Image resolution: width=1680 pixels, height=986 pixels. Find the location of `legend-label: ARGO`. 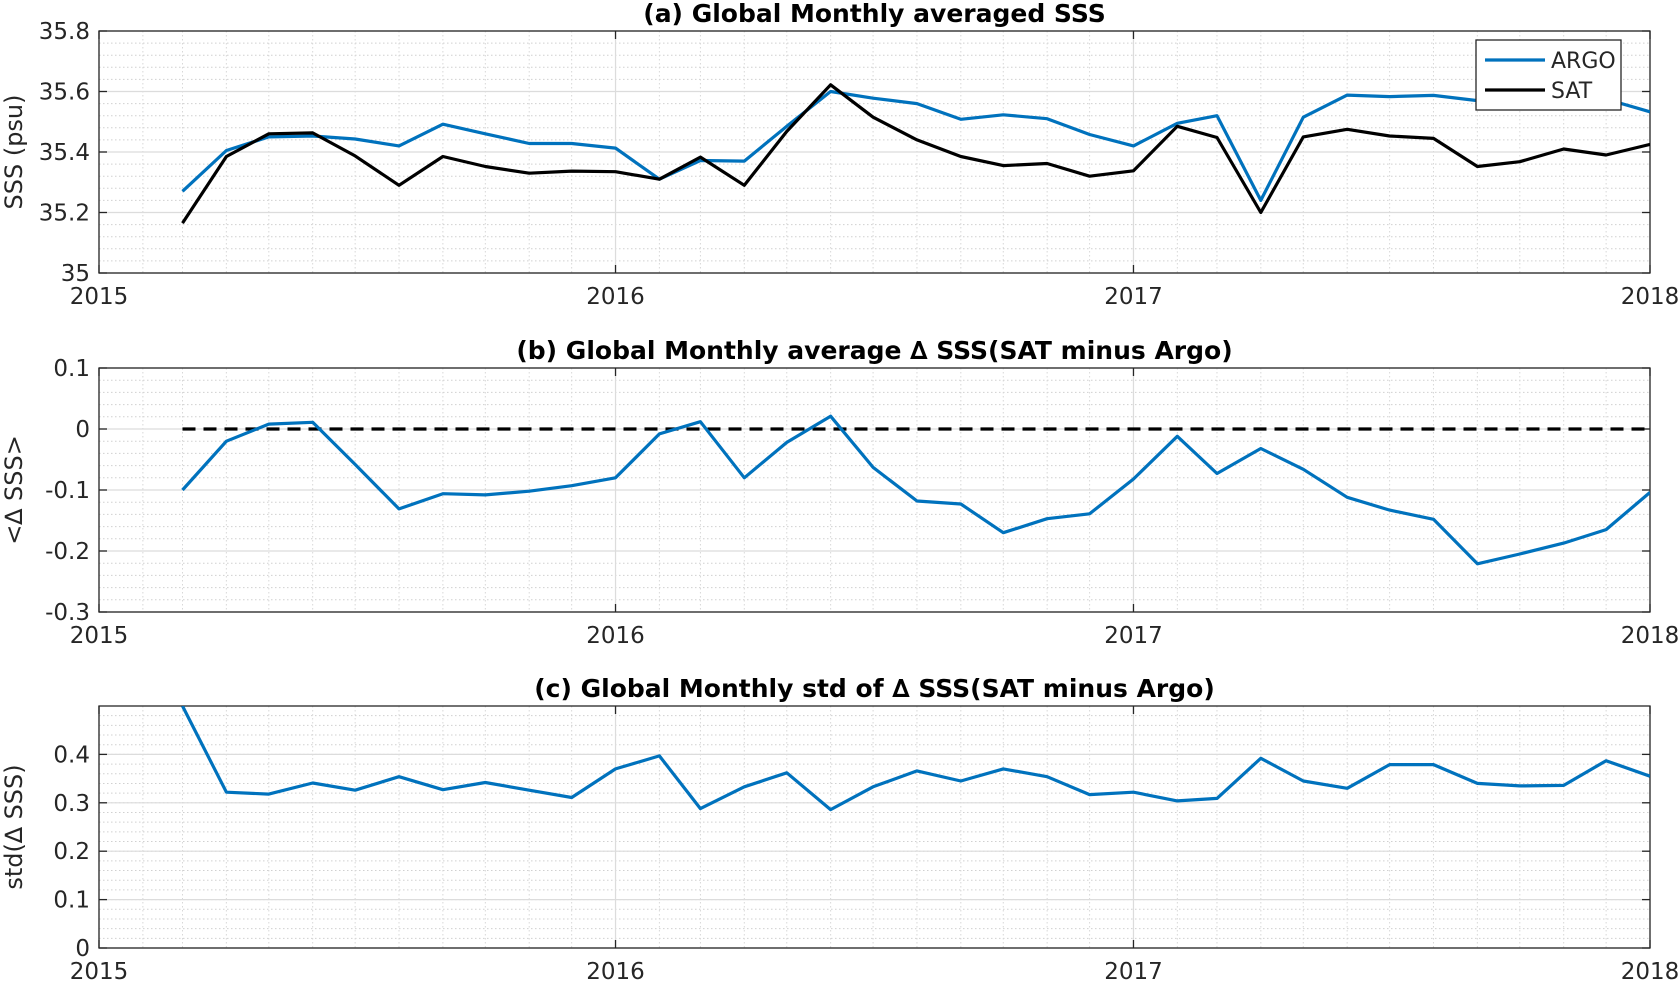

legend-label: ARGO is located at coordinates (1583, 61).